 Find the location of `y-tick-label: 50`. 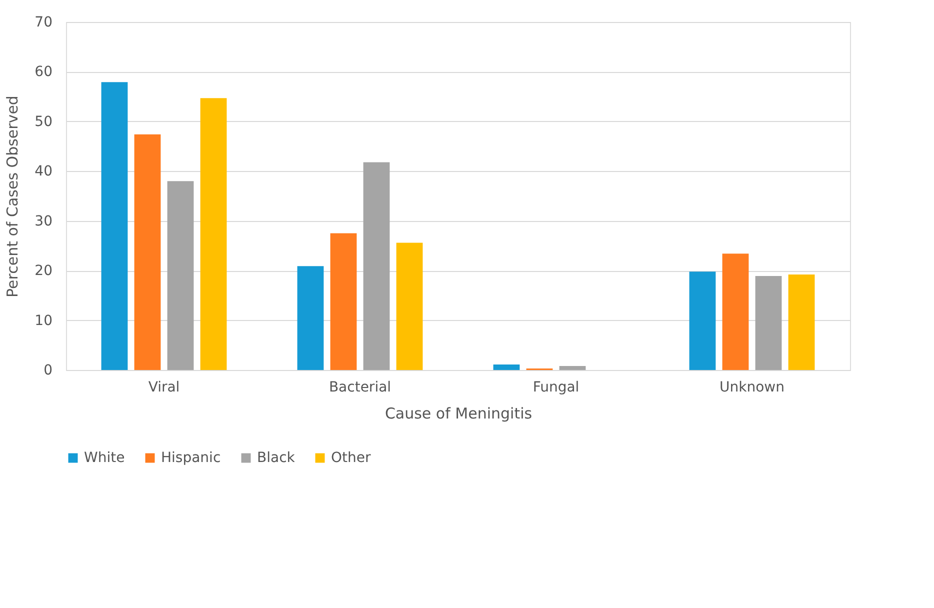

y-tick-label: 50 is located at coordinates (43, 122).